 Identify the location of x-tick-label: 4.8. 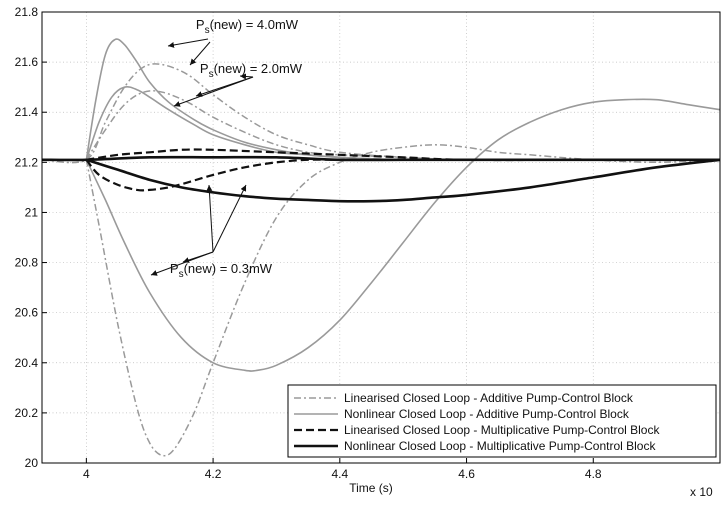
(593, 474).